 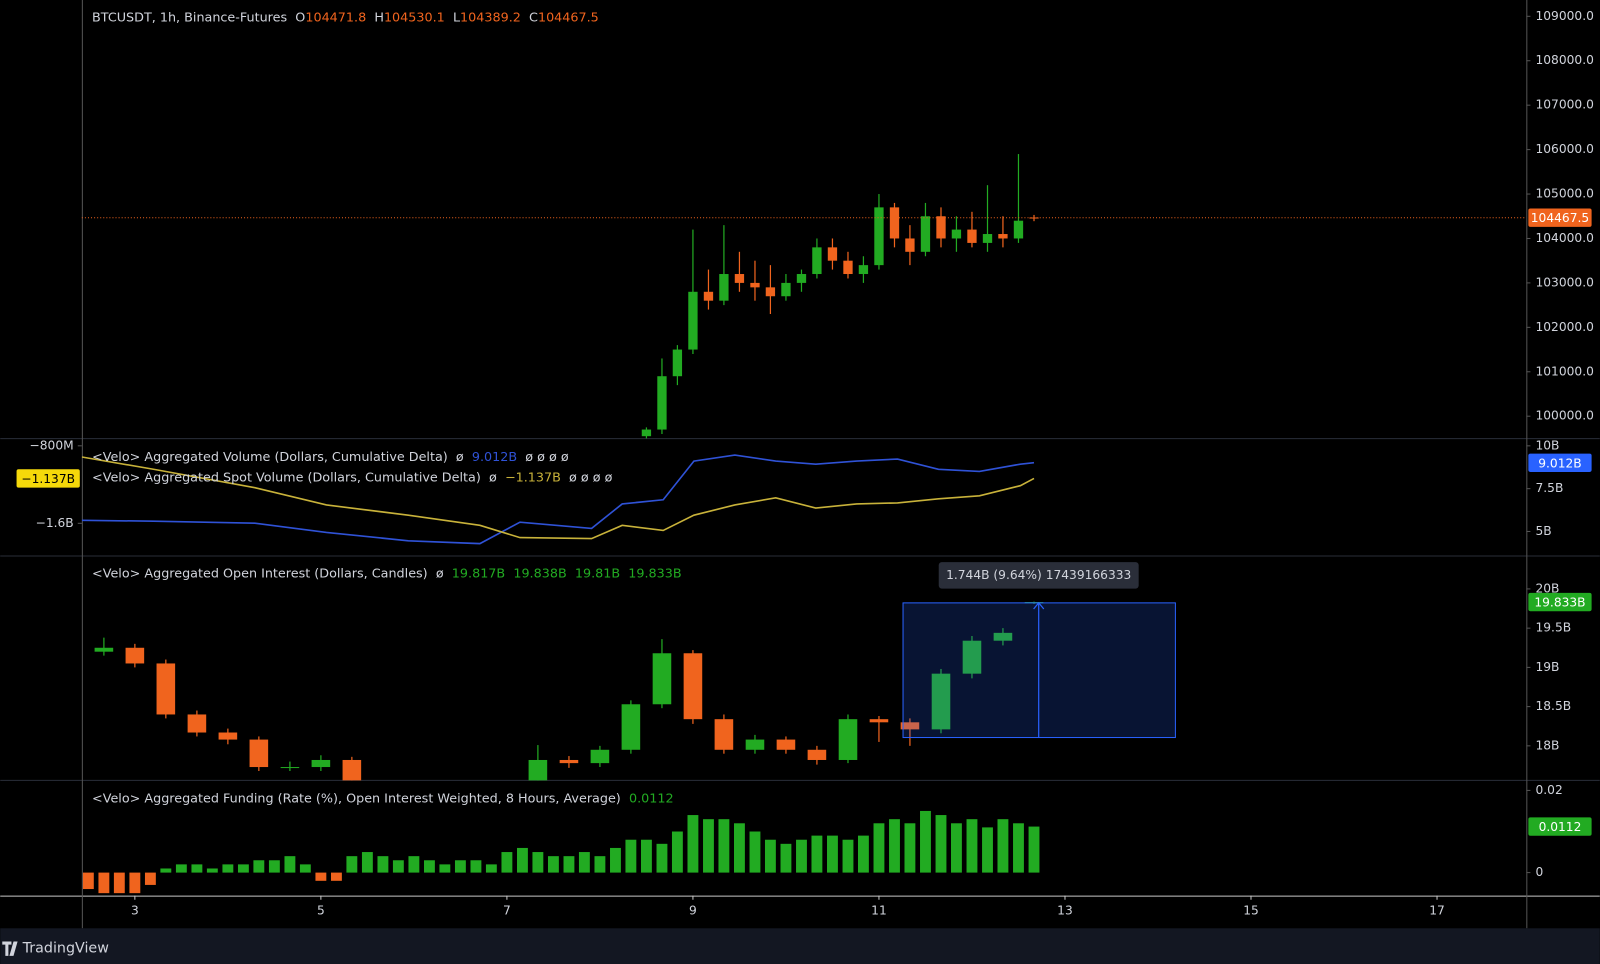 I want to click on y-tick-label: 104000.0, so click(x=1564, y=238).